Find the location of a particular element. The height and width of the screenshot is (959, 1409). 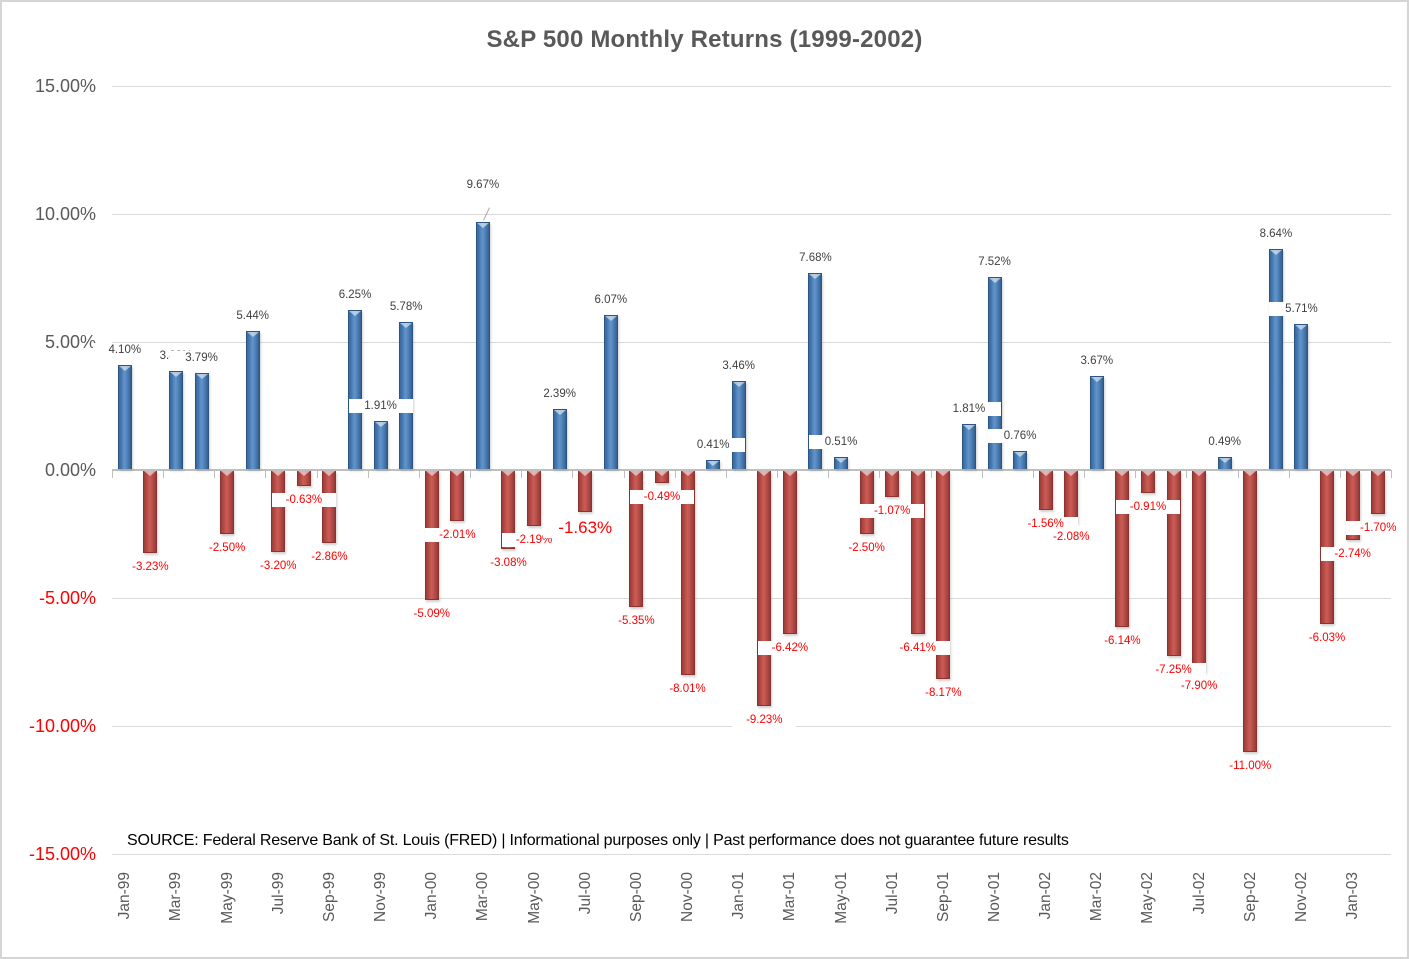

x-axis-tick-label: Jul-00 is located at coordinates (585, 893).